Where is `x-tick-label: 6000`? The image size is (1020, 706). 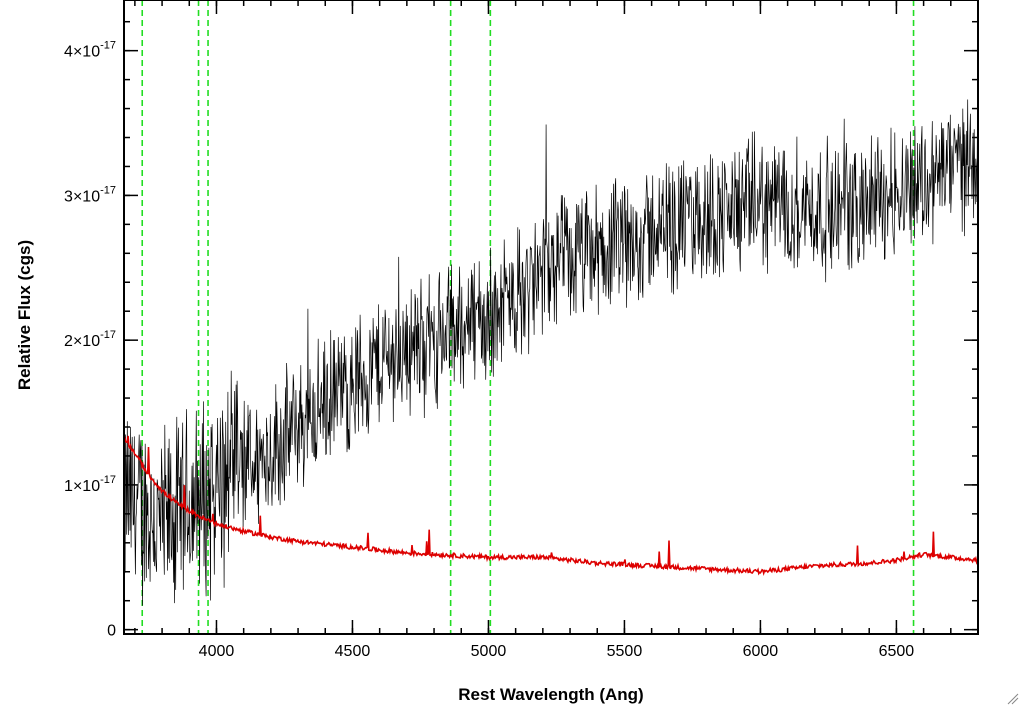
x-tick-label: 6000 is located at coordinates (761, 651).